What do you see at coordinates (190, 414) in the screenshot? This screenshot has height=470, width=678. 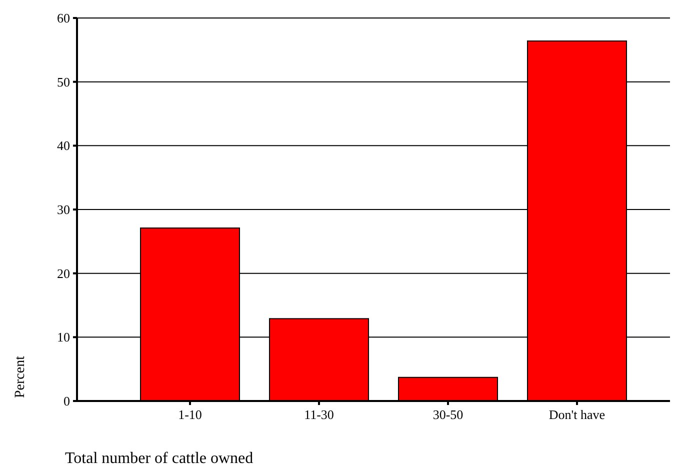 I see `x-tick-label: 1-10` at bounding box center [190, 414].